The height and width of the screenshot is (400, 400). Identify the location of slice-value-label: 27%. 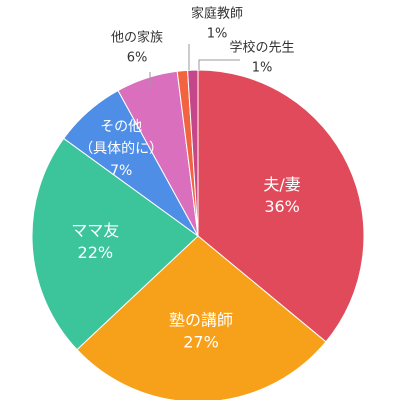
(201, 342).